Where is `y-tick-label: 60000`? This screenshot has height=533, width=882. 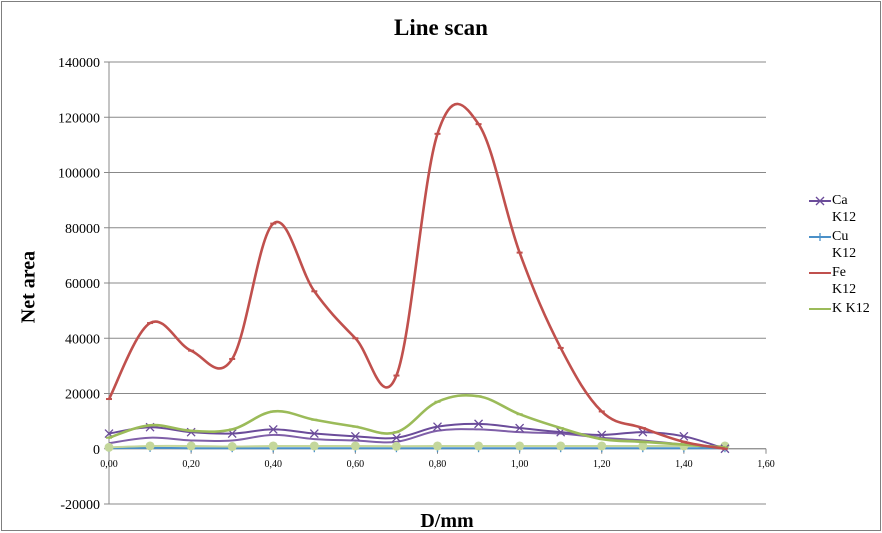
y-tick-label: 60000 is located at coordinates (82, 284).